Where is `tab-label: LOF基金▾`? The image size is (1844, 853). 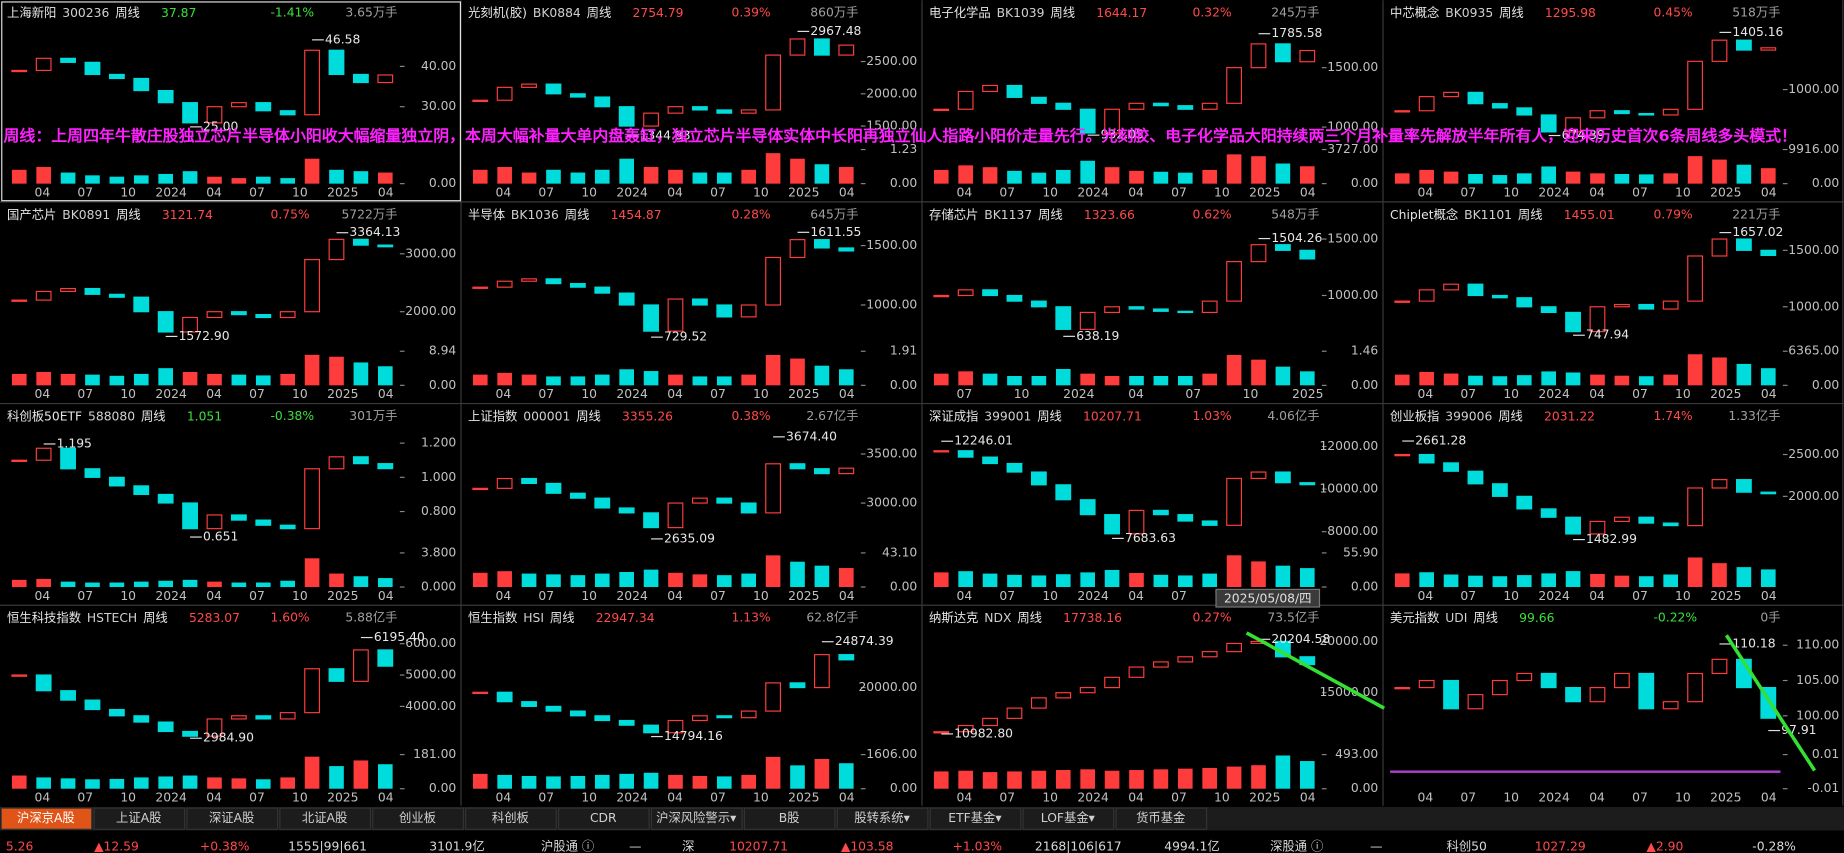
tab-label: LOF基金▾ is located at coordinates (1068, 817).